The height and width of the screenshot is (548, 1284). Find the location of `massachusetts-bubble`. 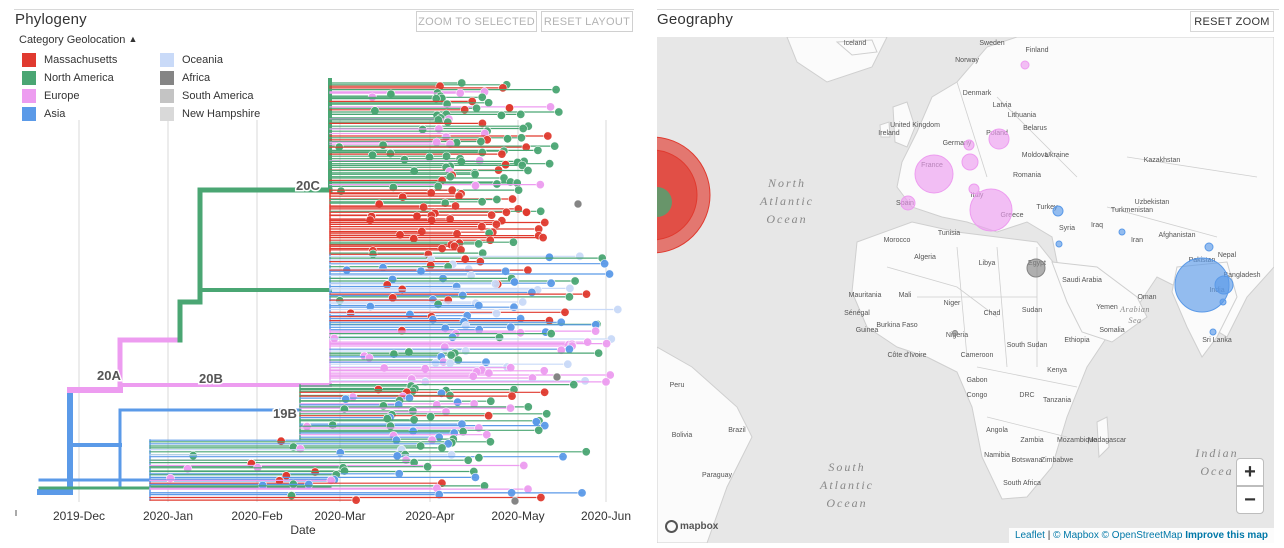

massachusetts-bubble is located at coordinates (677, 195).